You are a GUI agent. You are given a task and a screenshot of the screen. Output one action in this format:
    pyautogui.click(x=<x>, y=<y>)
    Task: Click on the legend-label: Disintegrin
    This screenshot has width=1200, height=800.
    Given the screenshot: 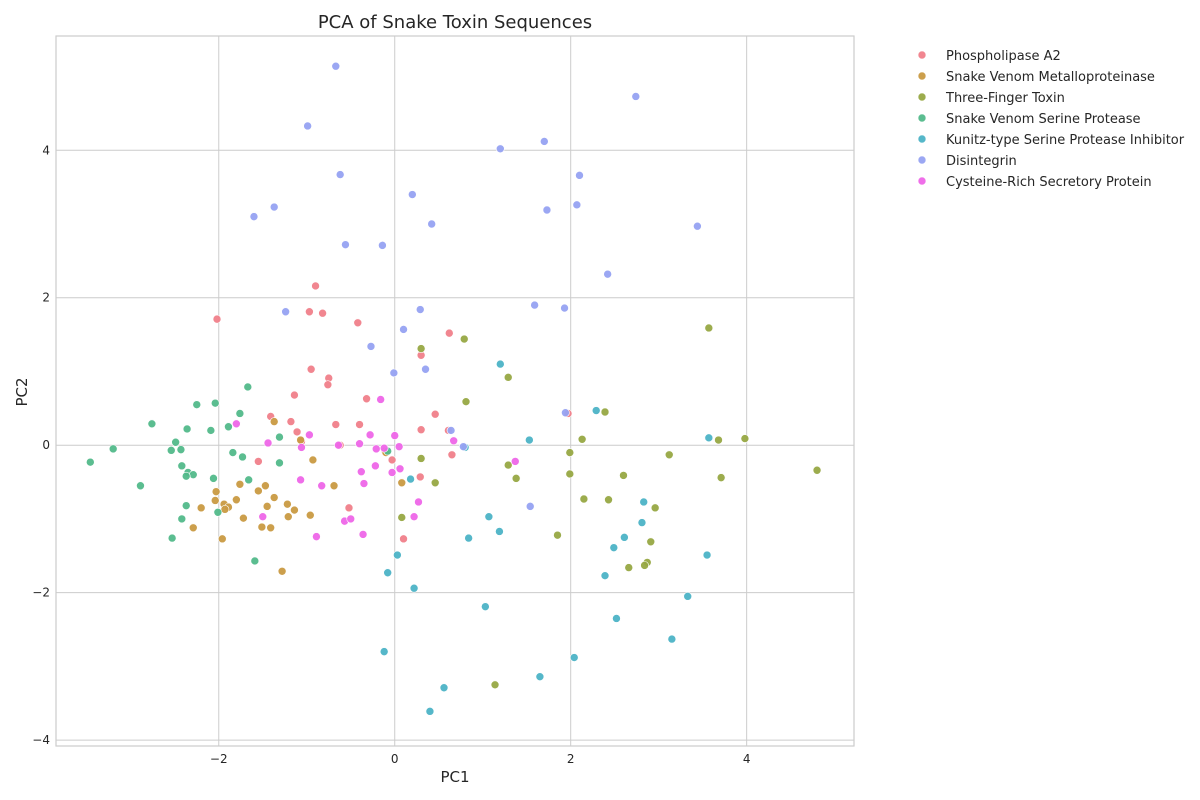 What is the action you would take?
    pyautogui.click(x=981, y=161)
    